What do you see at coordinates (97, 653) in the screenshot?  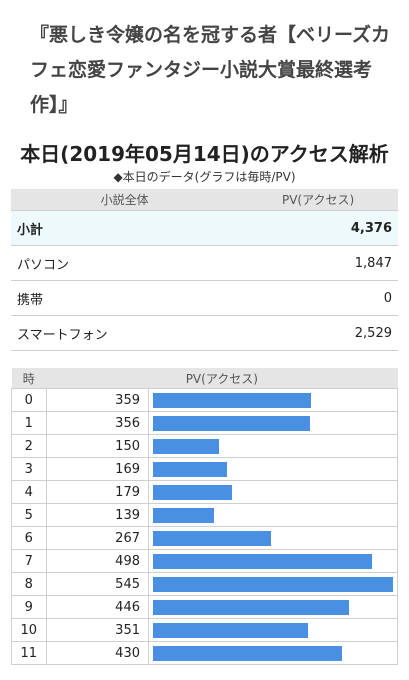 I see `pv-value-cell: 430` at bounding box center [97, 653].